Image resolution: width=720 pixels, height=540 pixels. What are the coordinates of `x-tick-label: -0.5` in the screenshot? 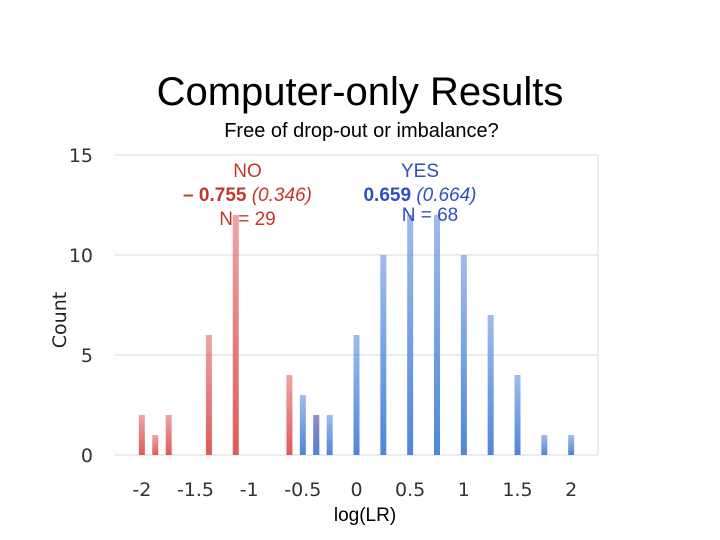 It's located at (302, 490).